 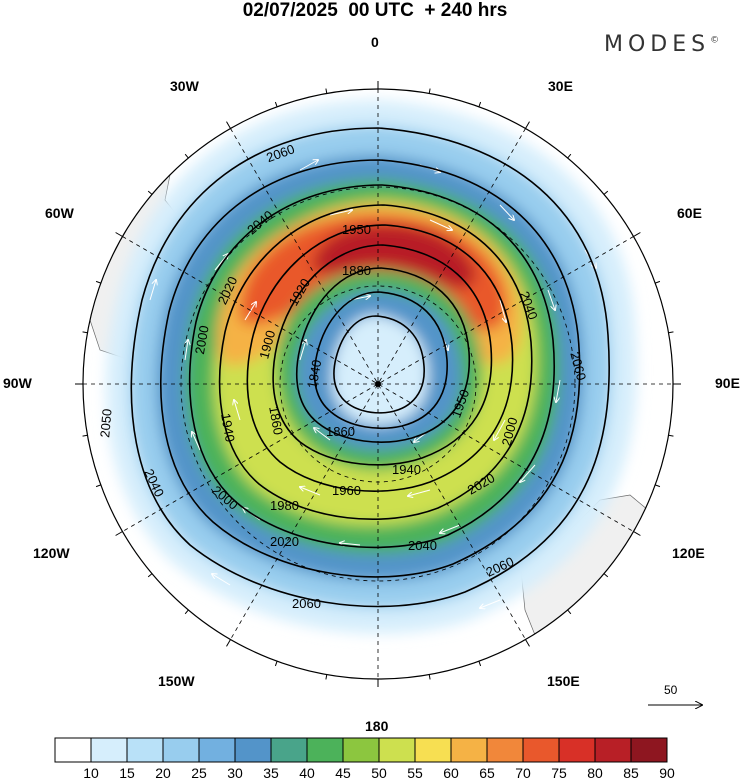 I want to click on shade-core, so click(x=380, y=370).